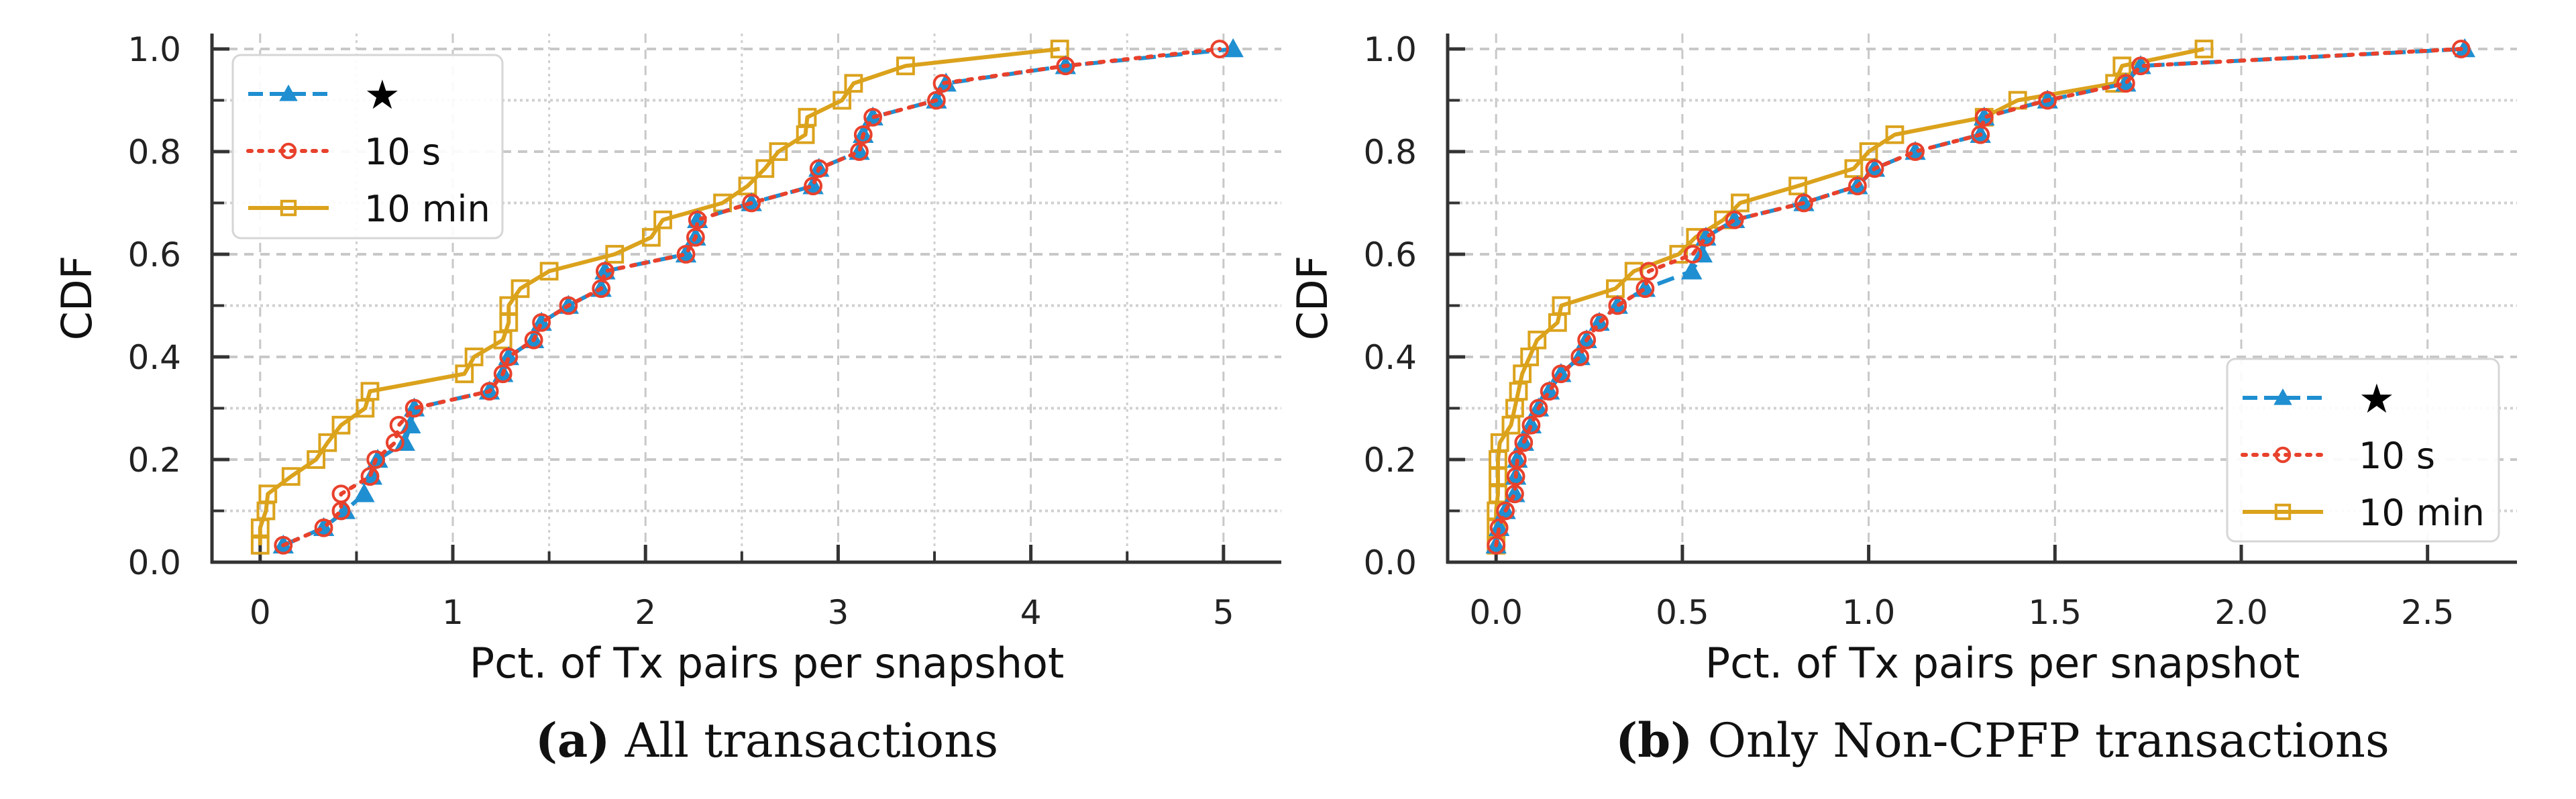  Describe the element at coordinates (453, 612) in the screenshot. I see `x-tick-label: 1` at that location.